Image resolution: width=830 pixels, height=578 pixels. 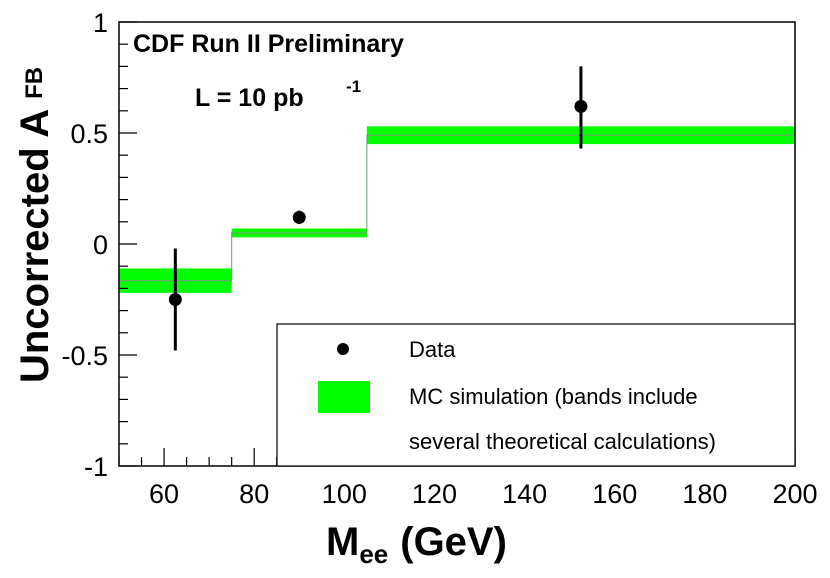 What do you see at coordinates (614, 494) in the screenshot?
I see `x-tick-label: 160` at bounding box center [614, 494].